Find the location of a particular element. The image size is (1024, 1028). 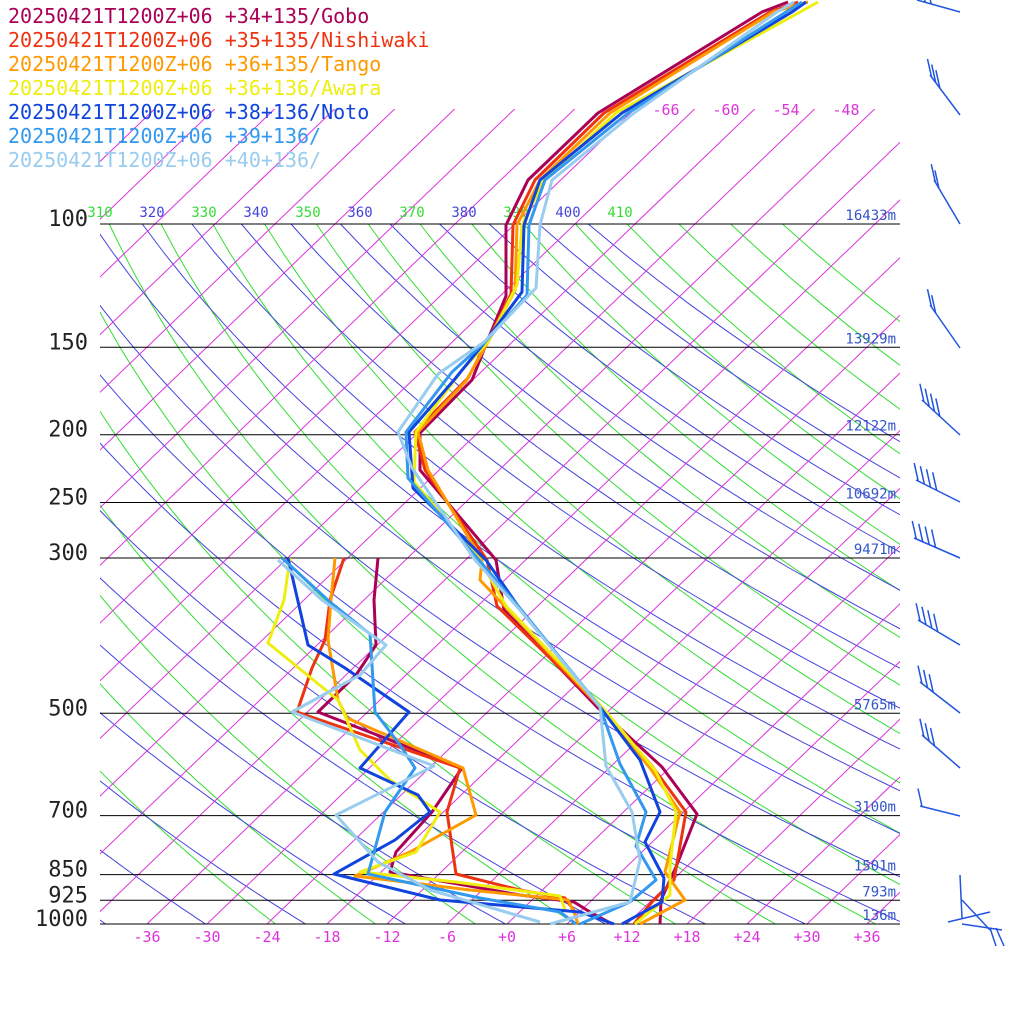

theta-label: 330 is located at coordinates (203, 213).